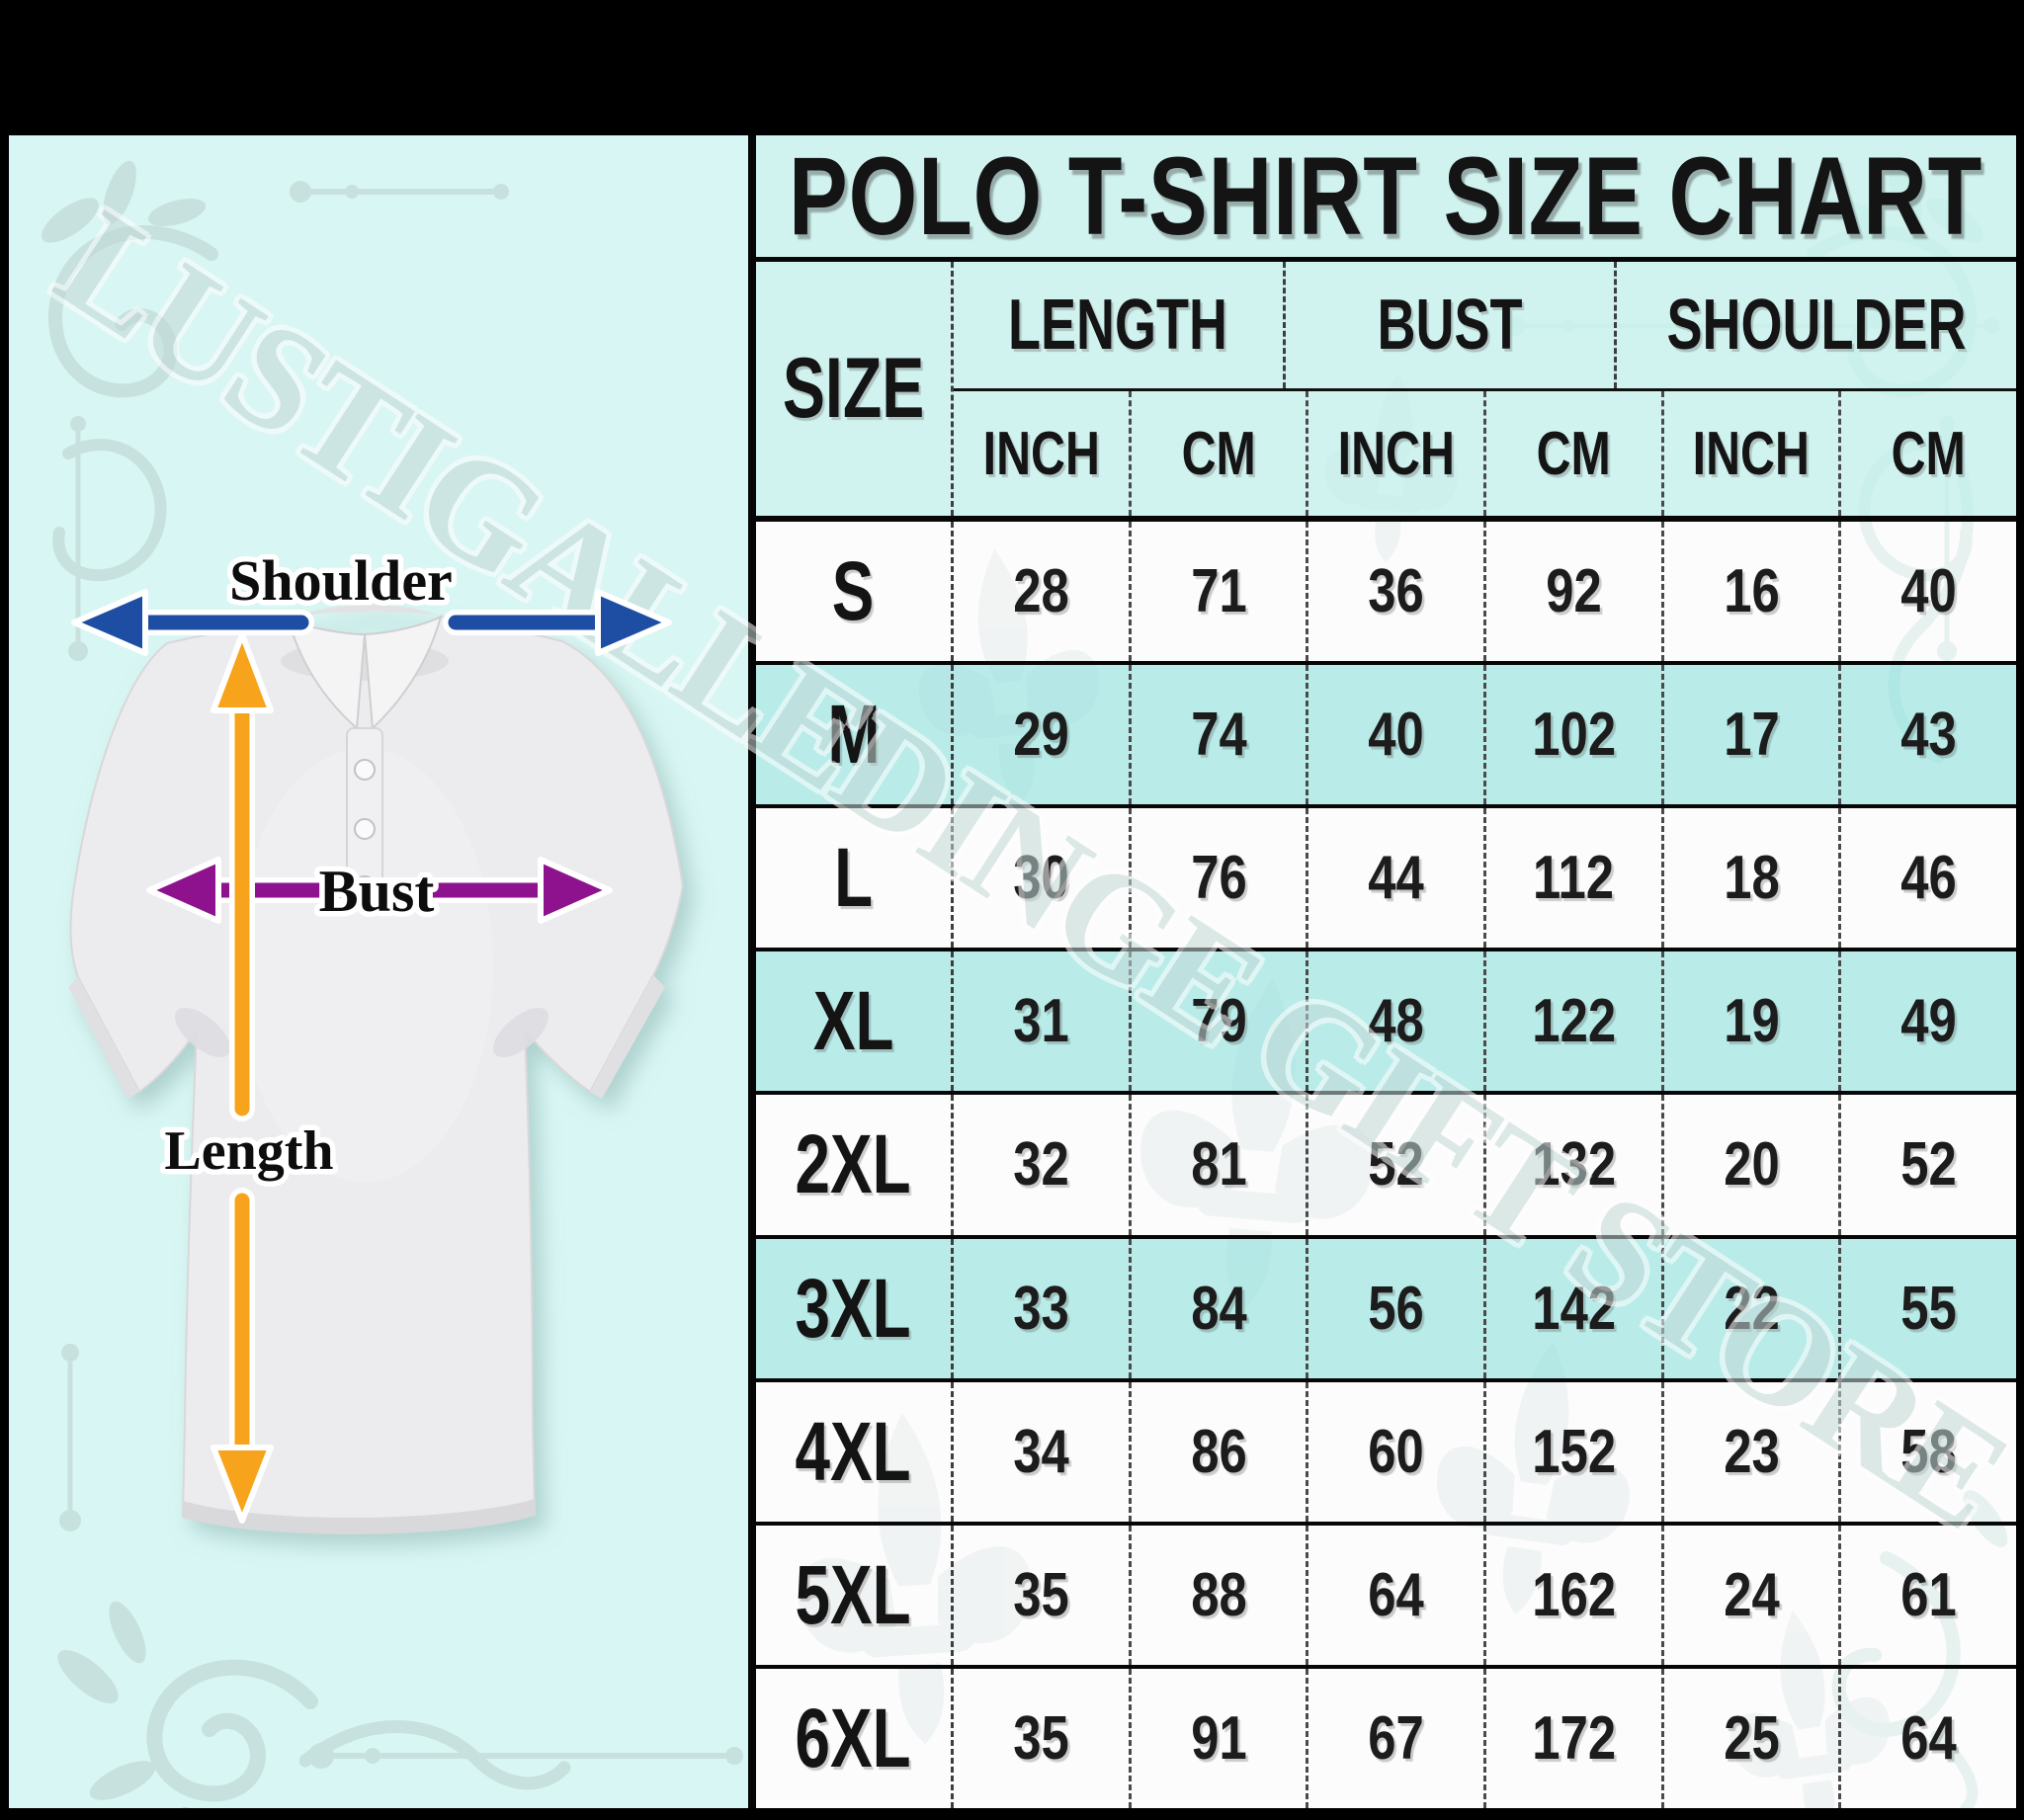  I want to click on value-cell: 74, so click(1217, 735).